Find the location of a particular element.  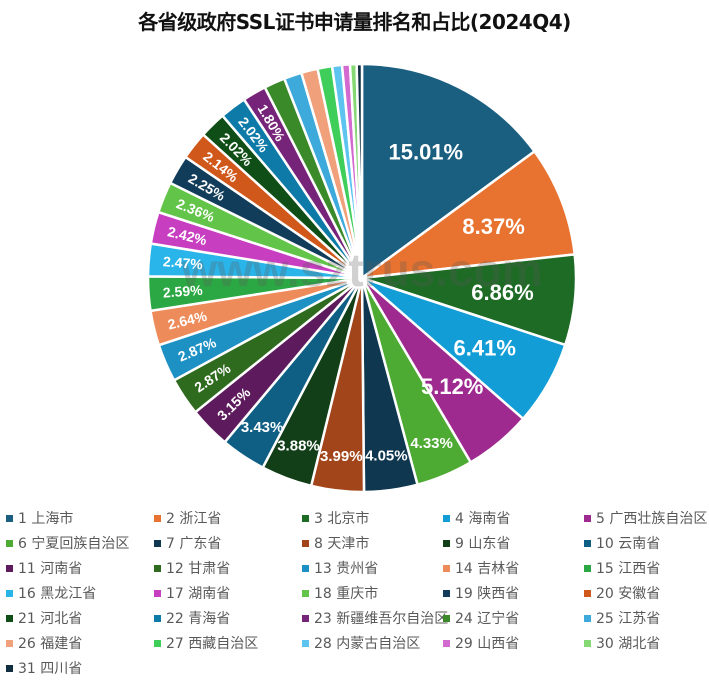

legend-item: 31 四川省 is located at coordinates (44, 668).